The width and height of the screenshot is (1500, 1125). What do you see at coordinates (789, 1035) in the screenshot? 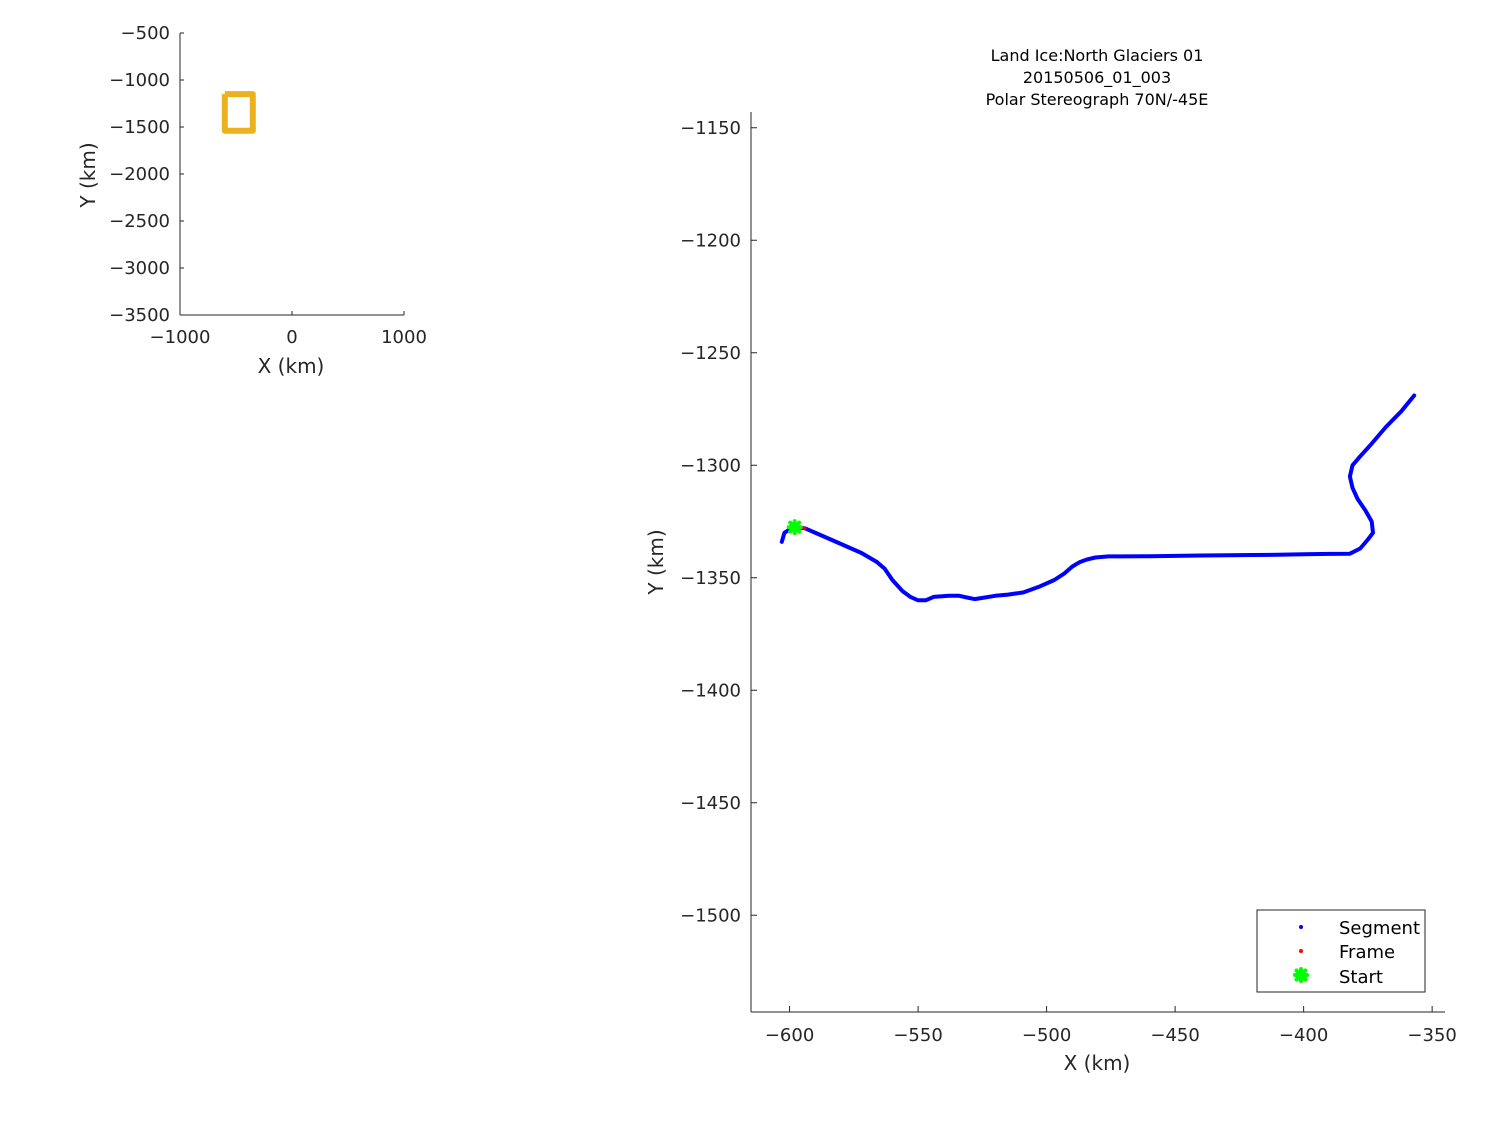
I see `main-x-tick-label: −600` at bounding box center [789, 1035].